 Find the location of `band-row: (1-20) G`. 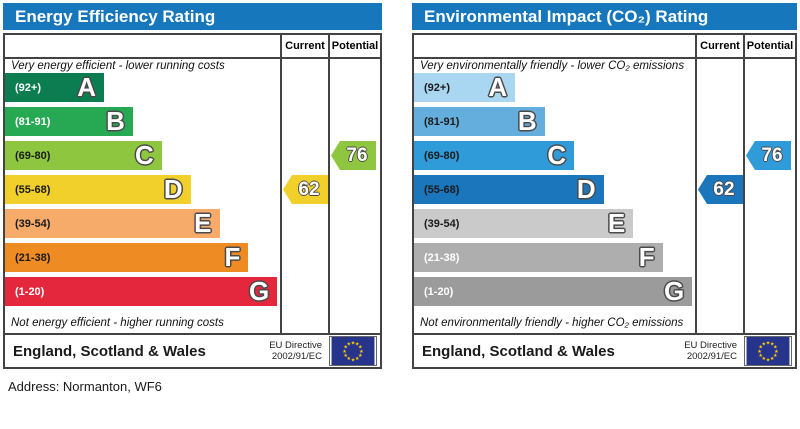

band-row: (1-20) G is located at coordinates (554, 294).